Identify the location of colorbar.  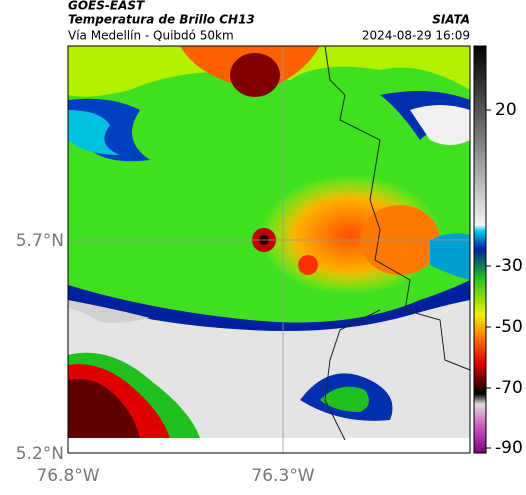
(480, 249).